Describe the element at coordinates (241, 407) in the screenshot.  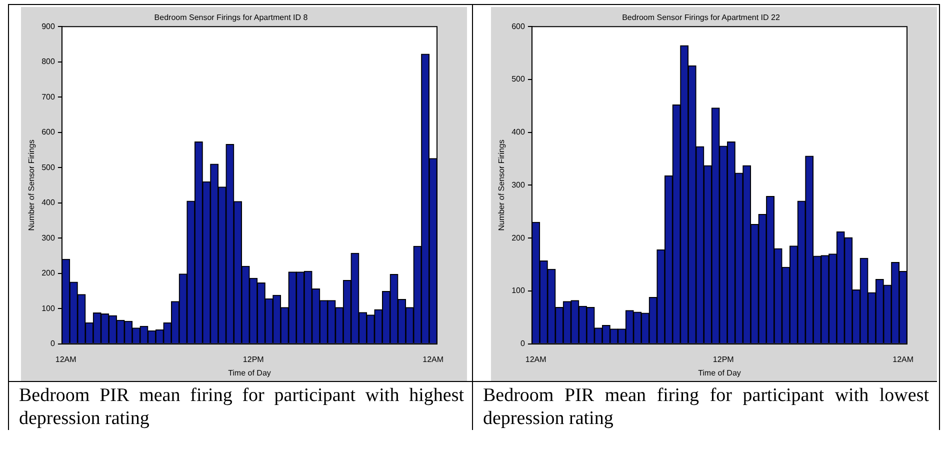
I see `text: Bedroom PIR mean firing for participant with highest depression rating` at that location.